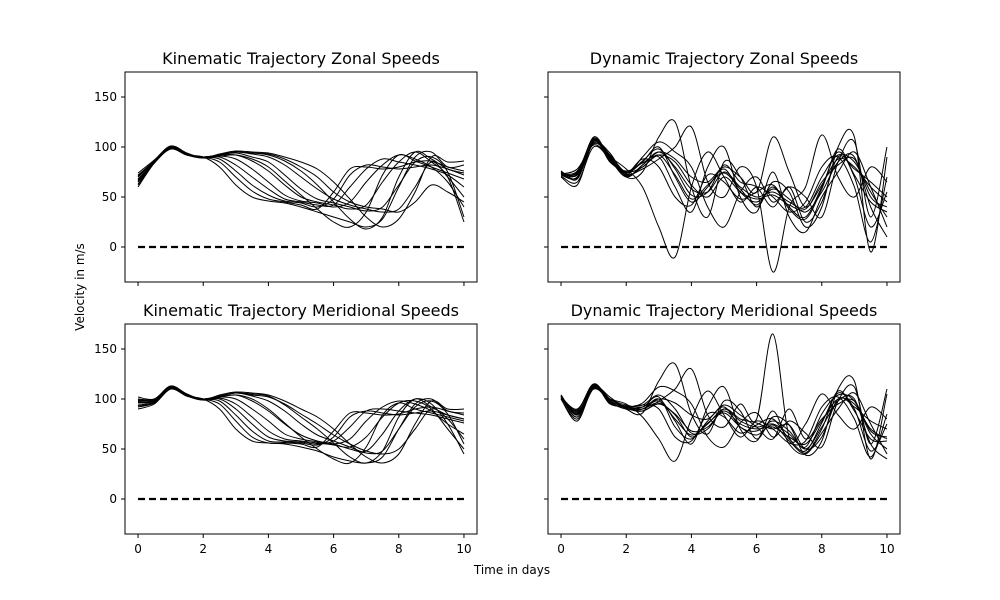 Image resolution: width=1000 pixels, height=600 pixels. I want to click on subplot-title: Kinematic Trajectory Zonal Speeds, so click(301, 58).